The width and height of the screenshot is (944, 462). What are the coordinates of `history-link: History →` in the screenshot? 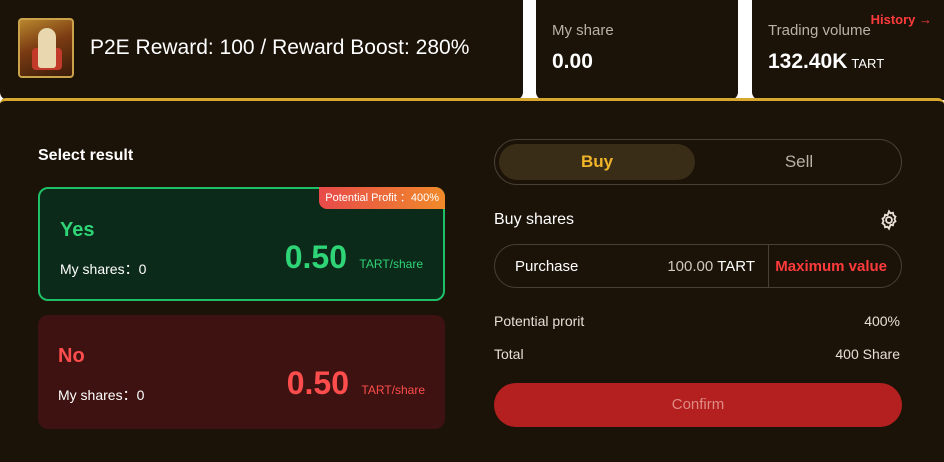 It's located at (901, 19).